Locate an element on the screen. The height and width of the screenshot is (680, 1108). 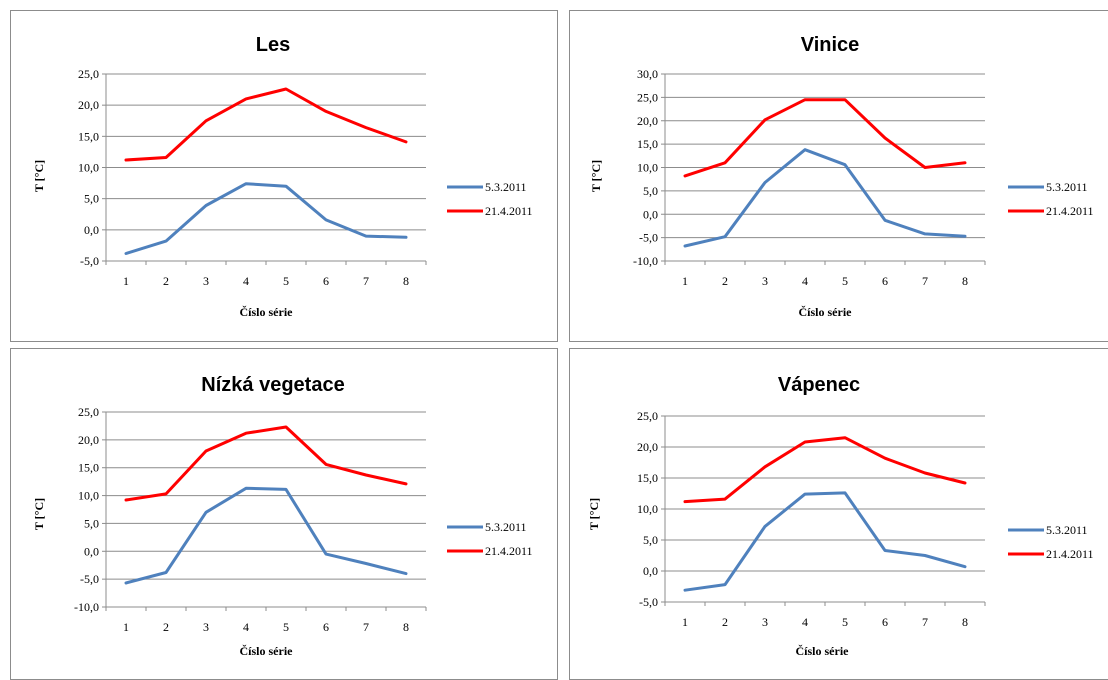
chart-title: Vinice is located at coordinates (830, 45).